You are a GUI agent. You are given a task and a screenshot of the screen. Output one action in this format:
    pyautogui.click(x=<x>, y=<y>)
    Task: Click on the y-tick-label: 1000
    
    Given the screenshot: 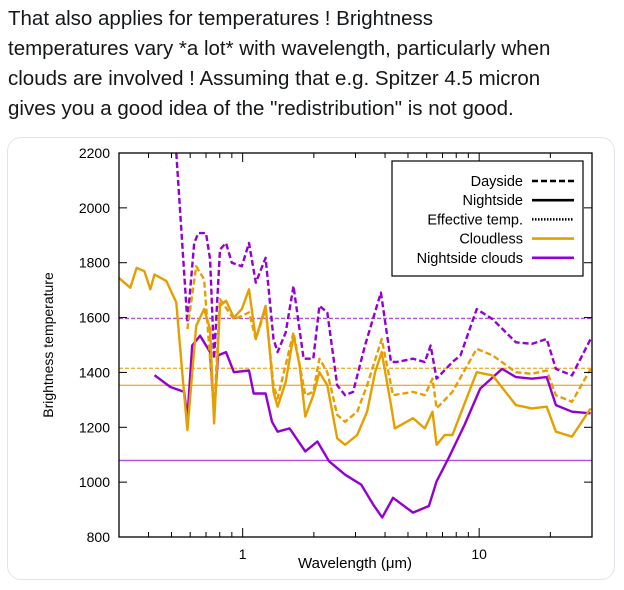 What is the action you would take?
    pyautogui.click(x=94, y=482)
    